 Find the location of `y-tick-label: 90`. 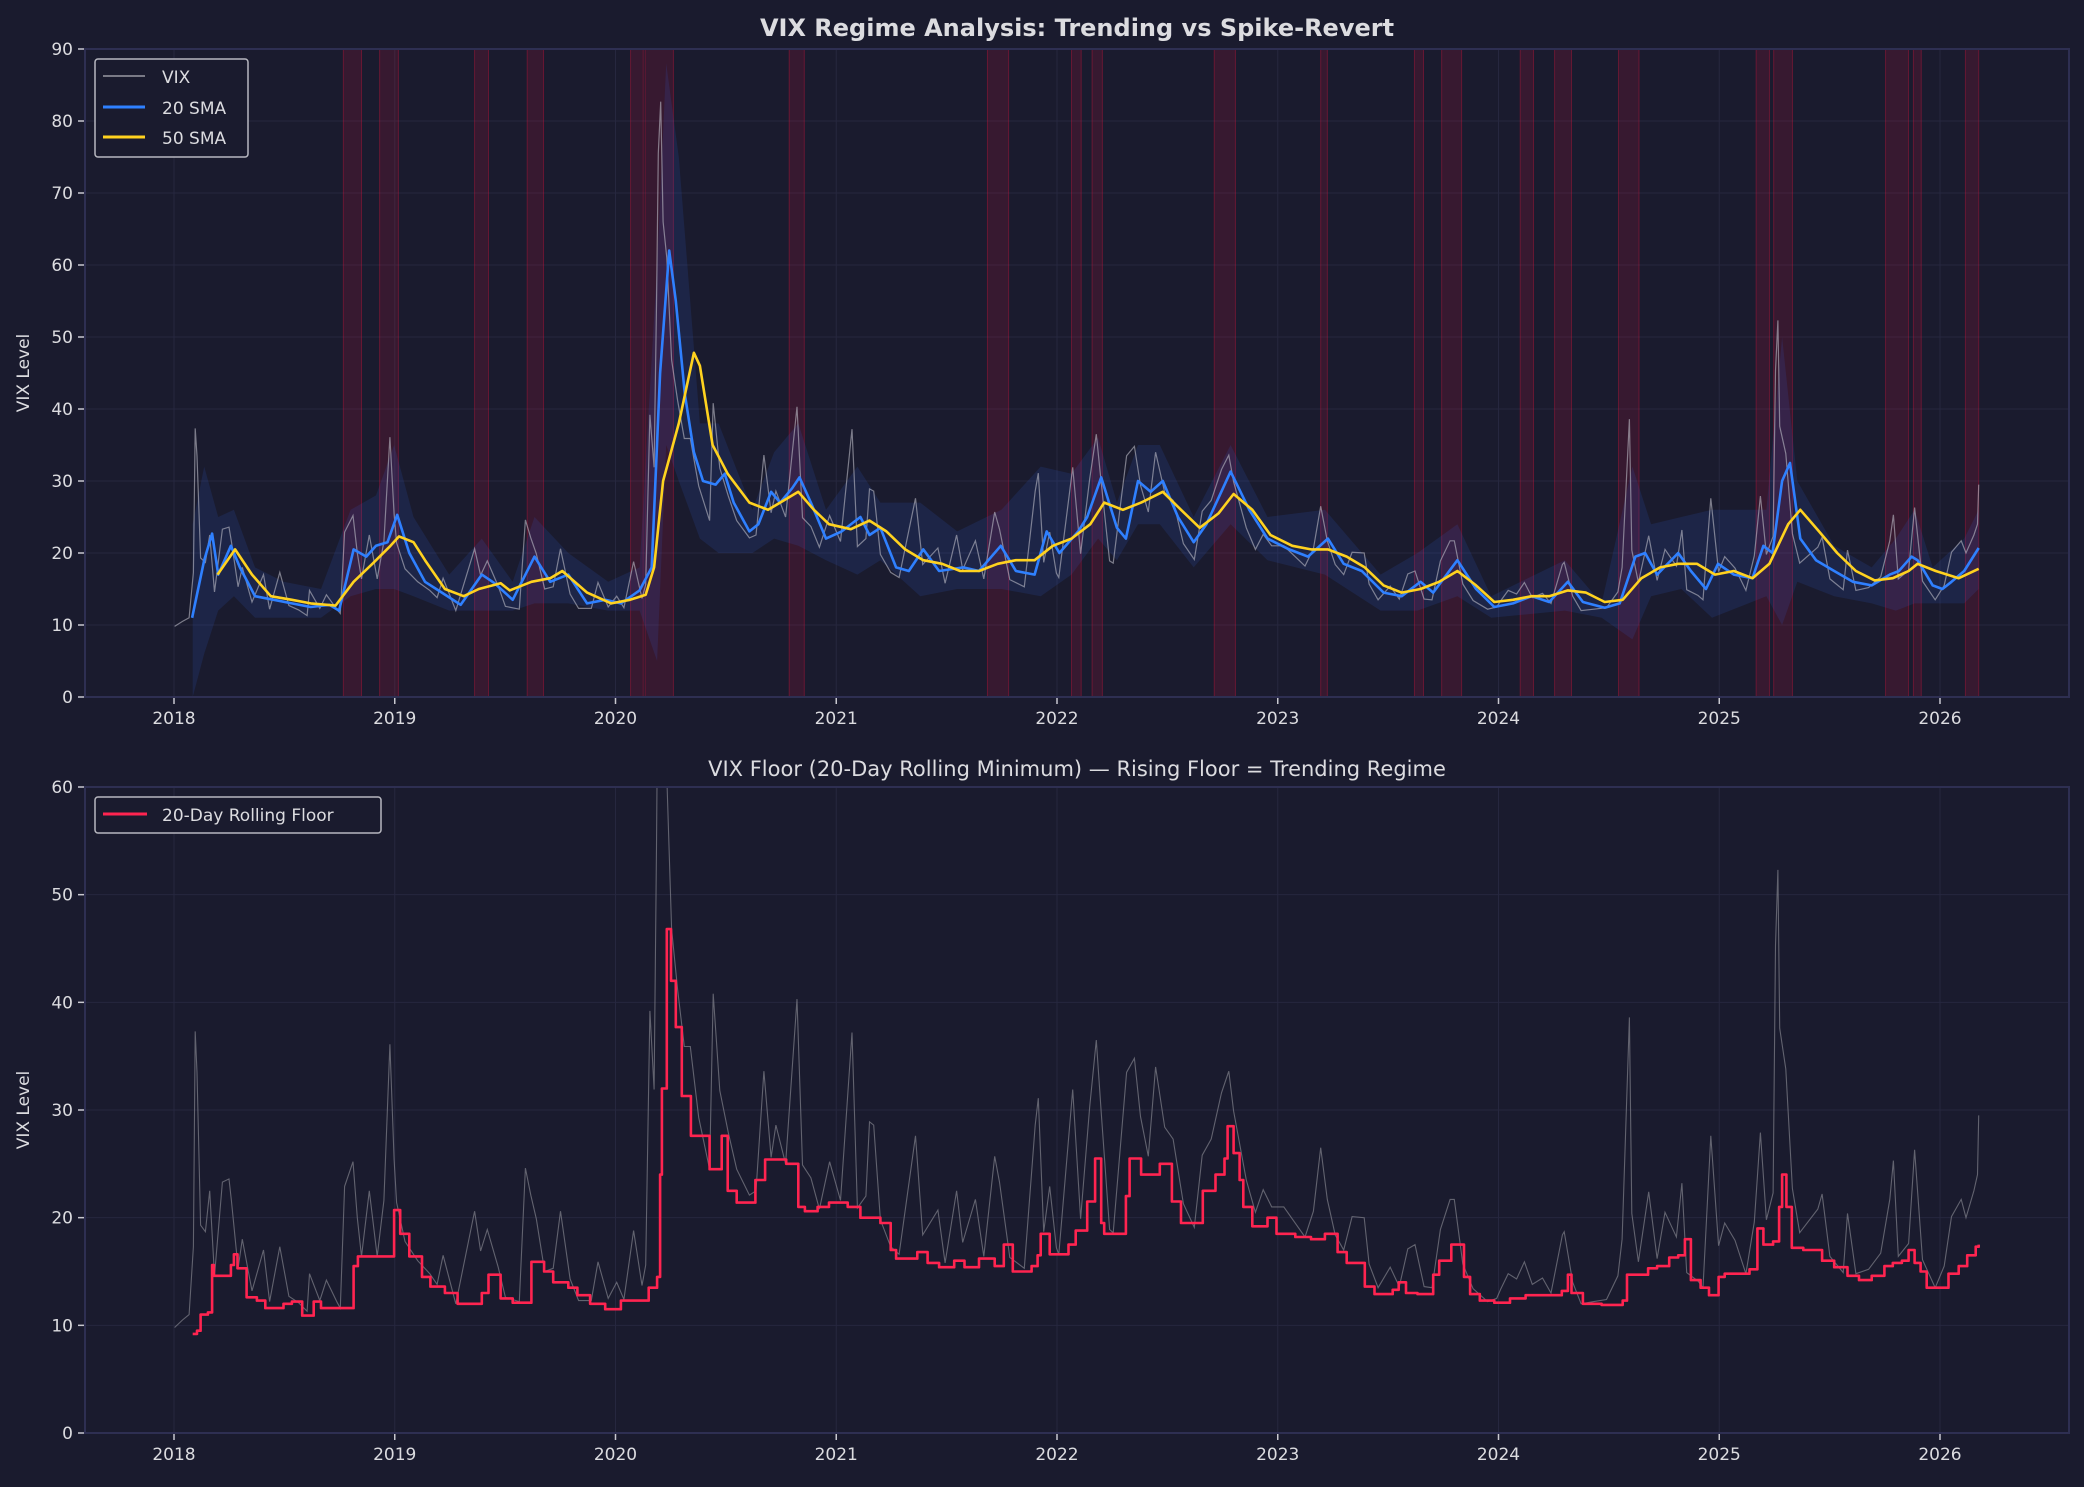

y-tick-label: 90 is located at coordinates (62, 50).